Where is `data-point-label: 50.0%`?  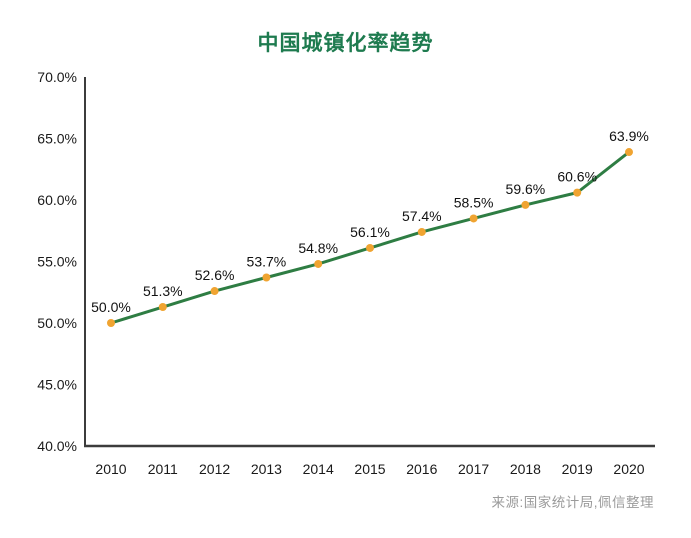
data-point-label: 50.0% is located at coordinates (111, 307).